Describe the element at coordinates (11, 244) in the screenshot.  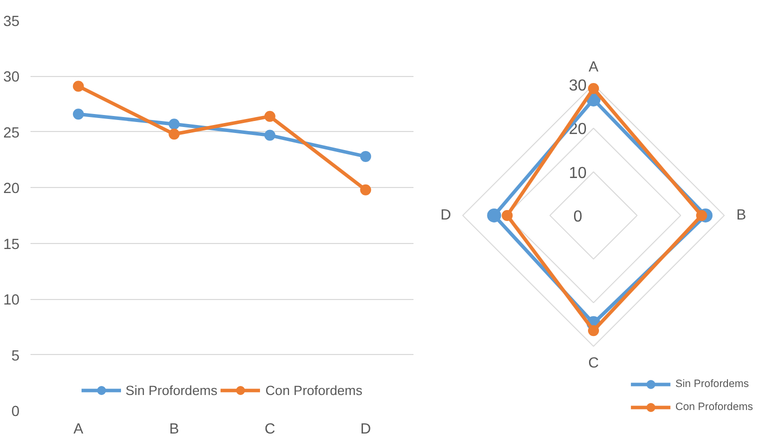
I see `y-tick-label: 15` at that location.